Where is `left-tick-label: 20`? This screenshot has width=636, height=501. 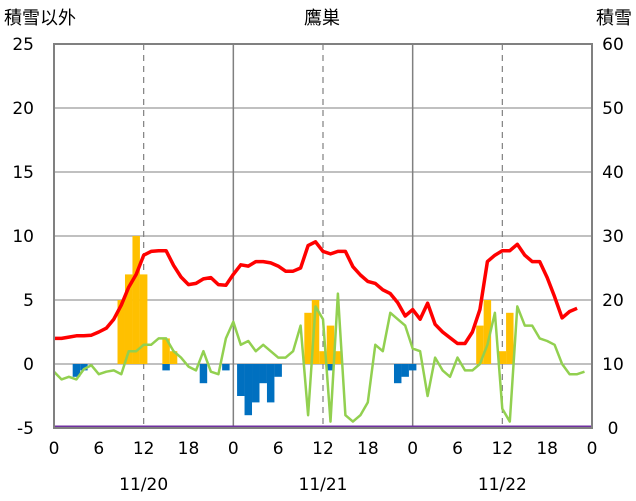 left-tick-label: 20 is located at coordinates (23, 109).